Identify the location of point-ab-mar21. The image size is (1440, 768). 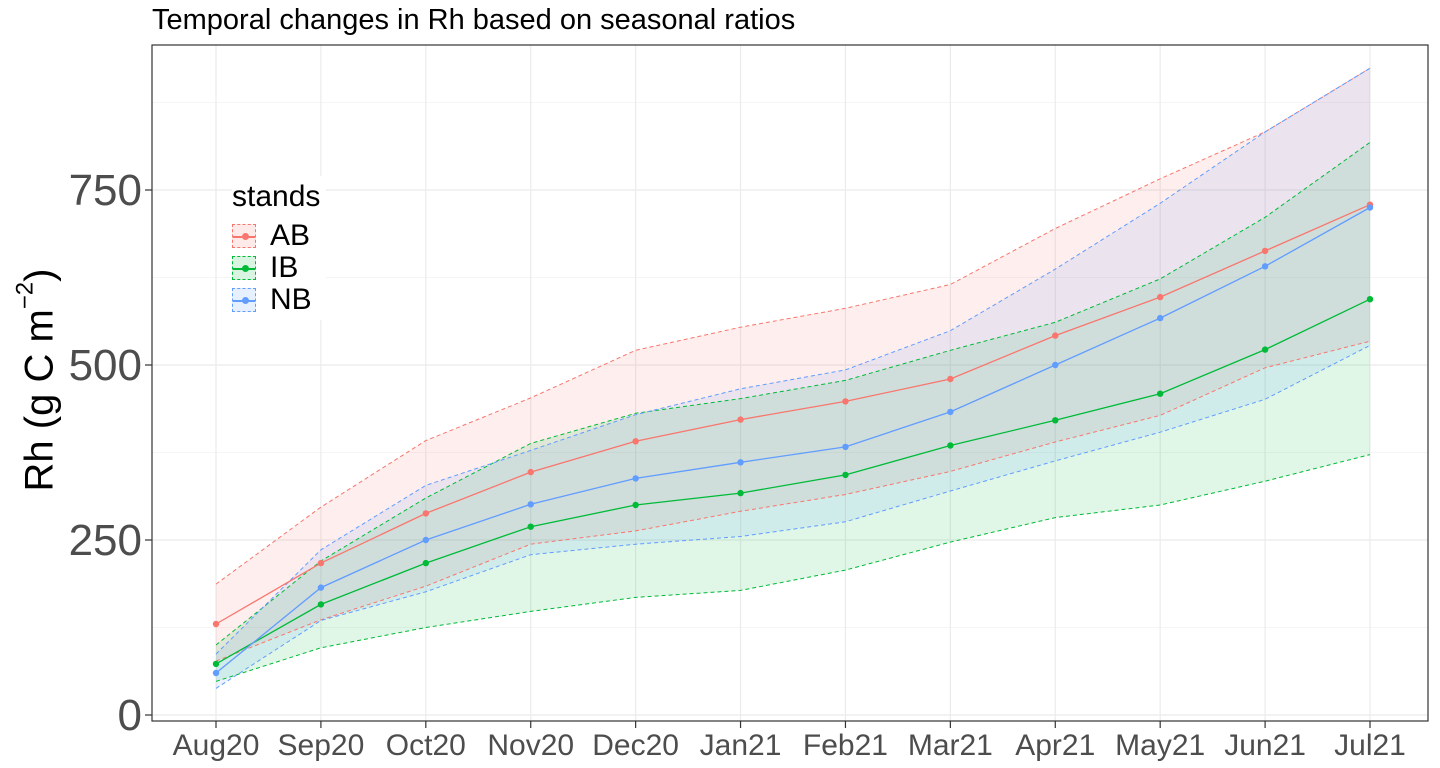
(950, 379).